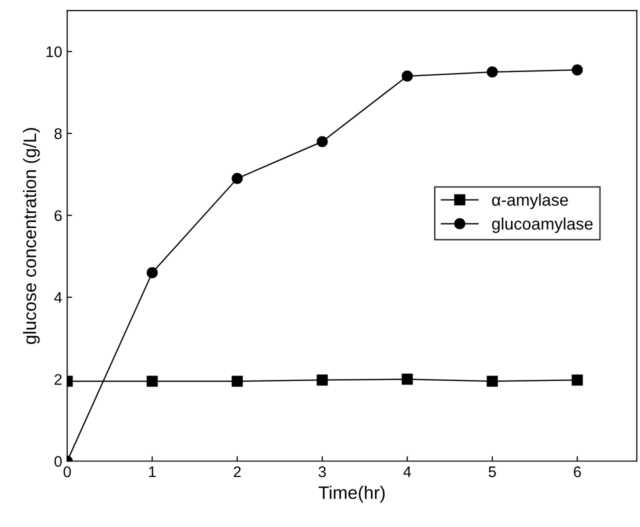  What do you see at coordinates (322, 472) in the screenshot?
I see `x-tick-label: 3` at bounding box center [322, 472].